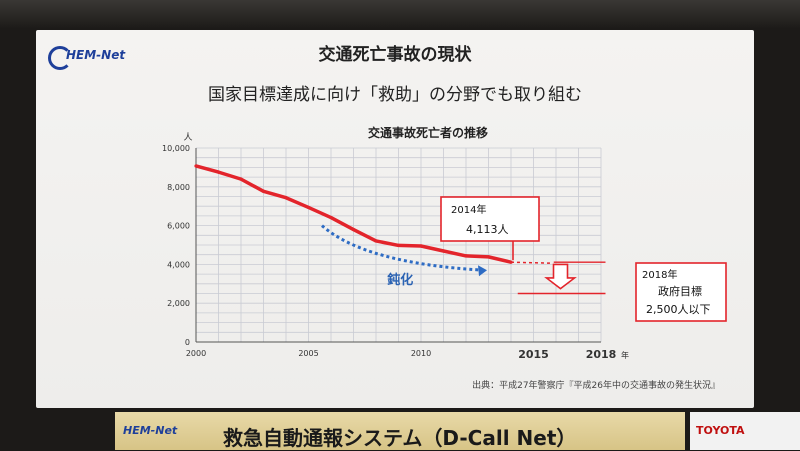  What do you see at coordinates (678, 309) in the screenshot?
I see `target-callout-line2: 2,500人以下` at bounding box center [678, 309].